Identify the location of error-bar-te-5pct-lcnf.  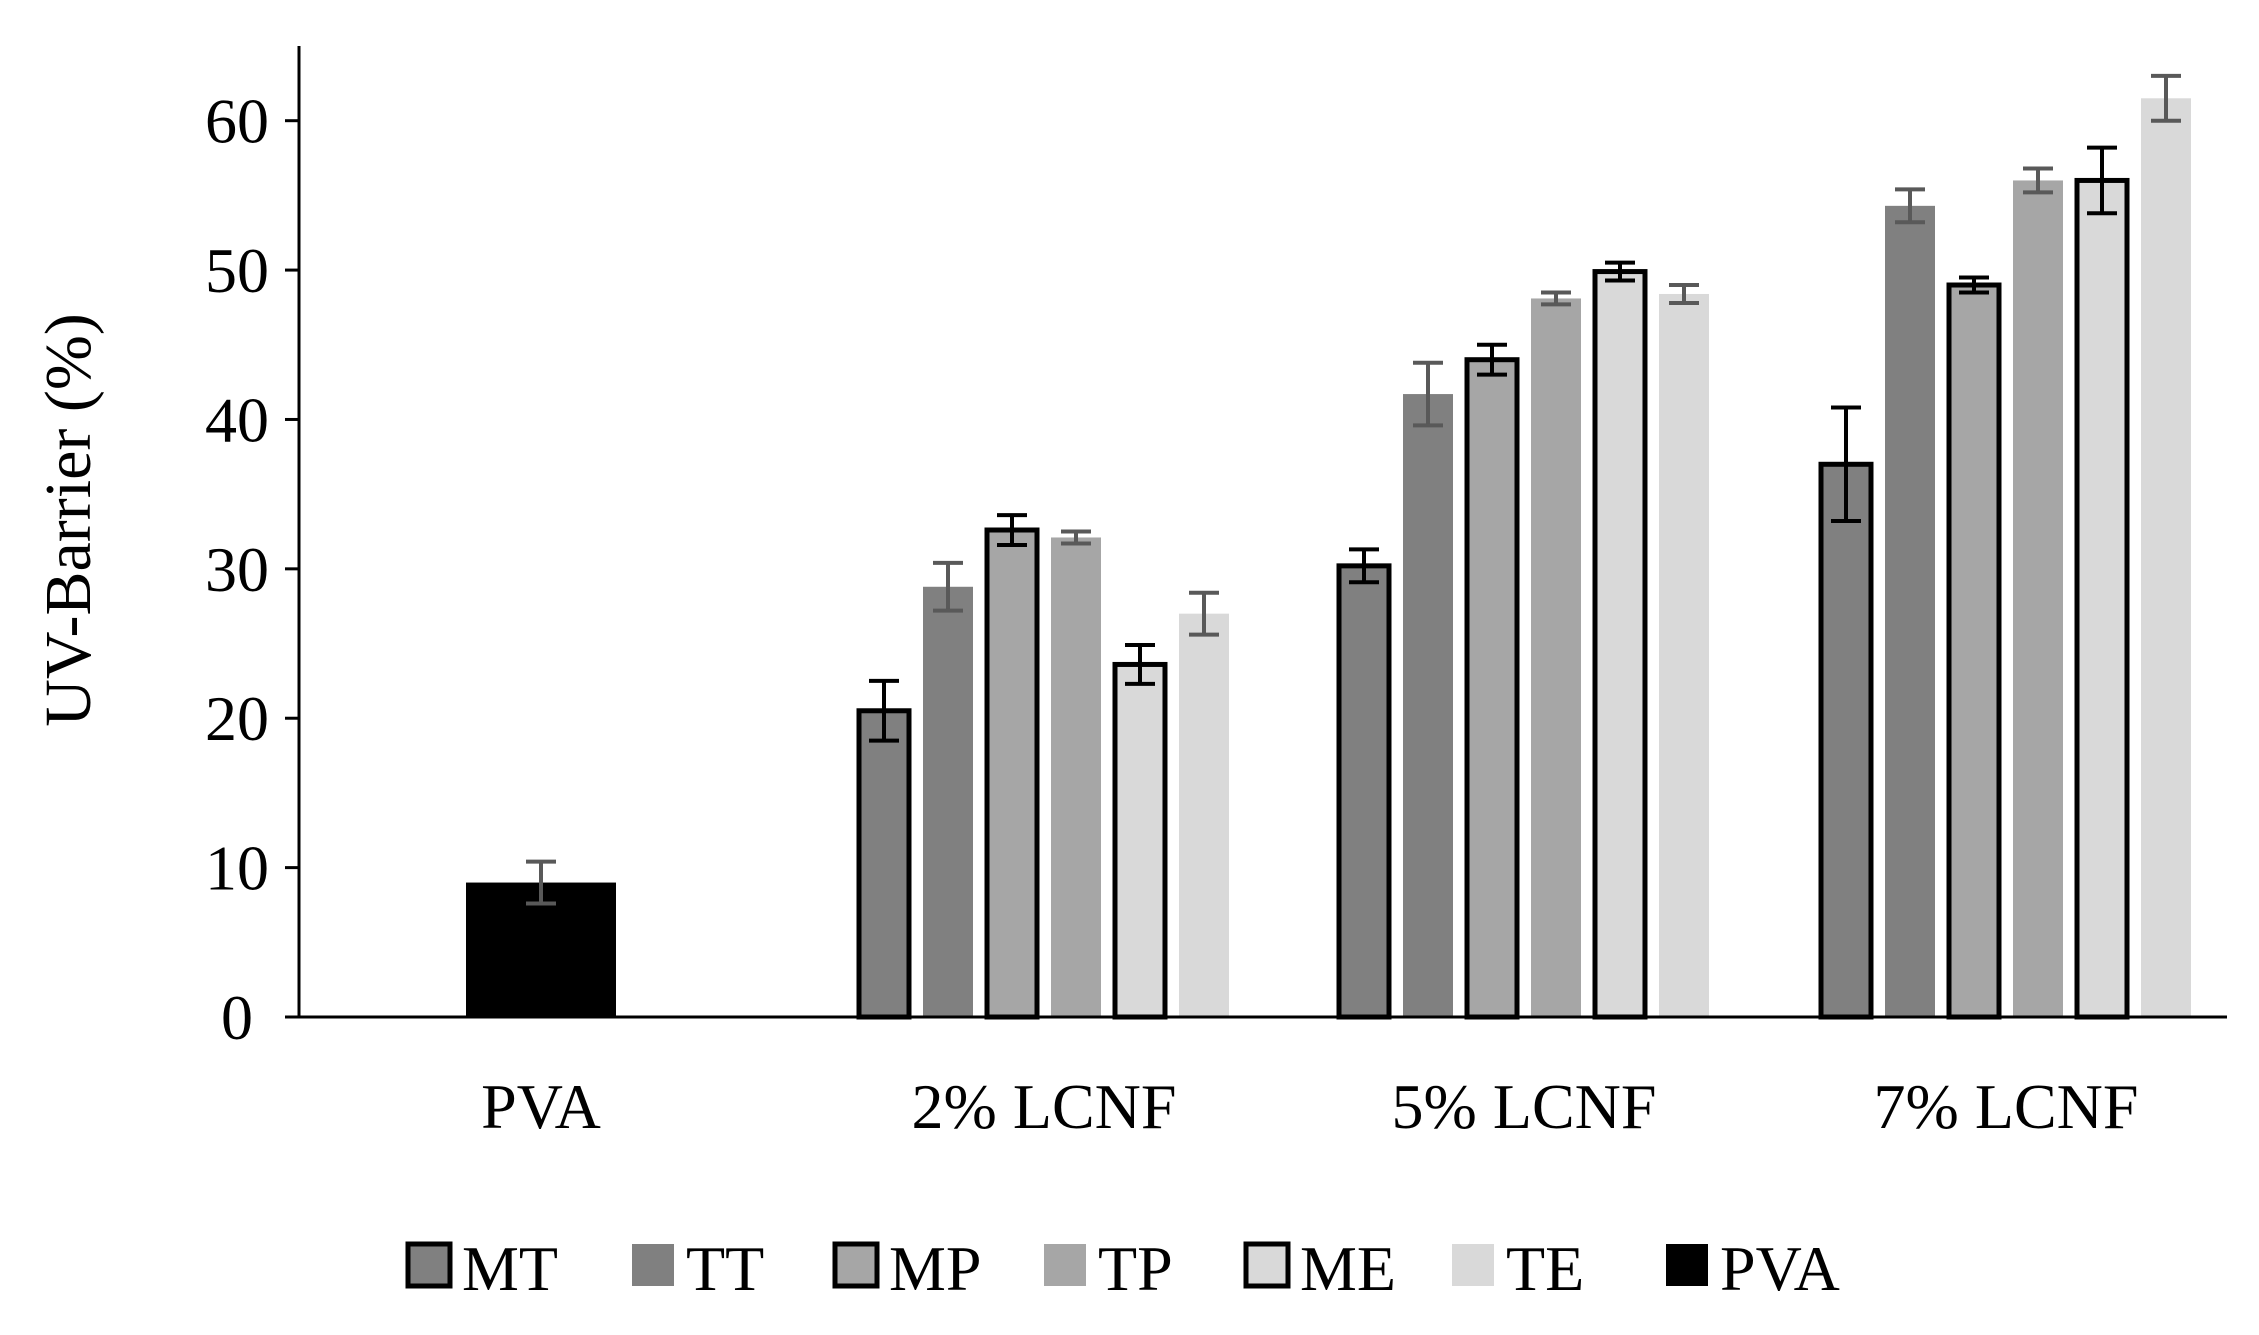
(1684, 294).